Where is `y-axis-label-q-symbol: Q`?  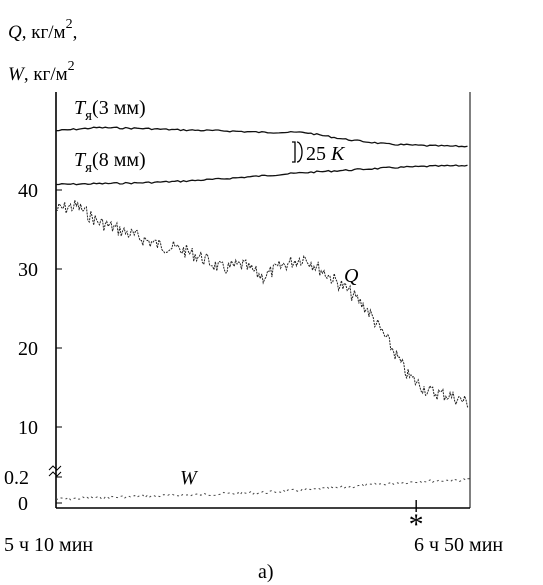 y-axis-label-q-symbol: Q is located at coordinates (15, 32).